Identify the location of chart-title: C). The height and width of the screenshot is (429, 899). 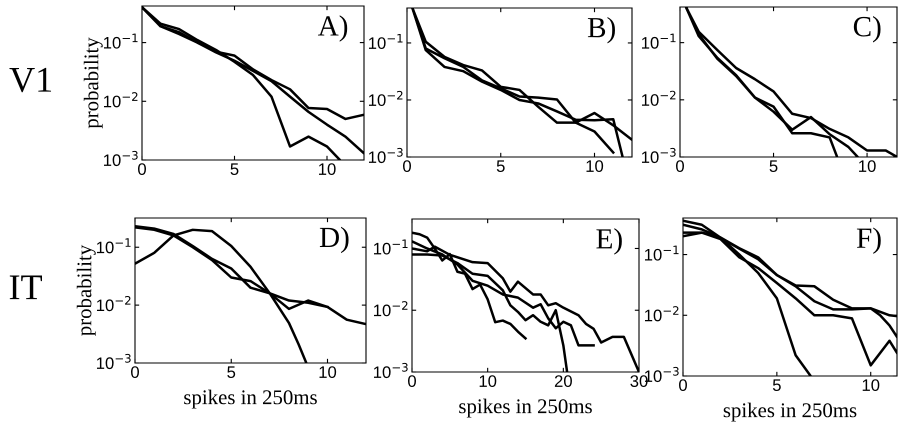
(867, 29).